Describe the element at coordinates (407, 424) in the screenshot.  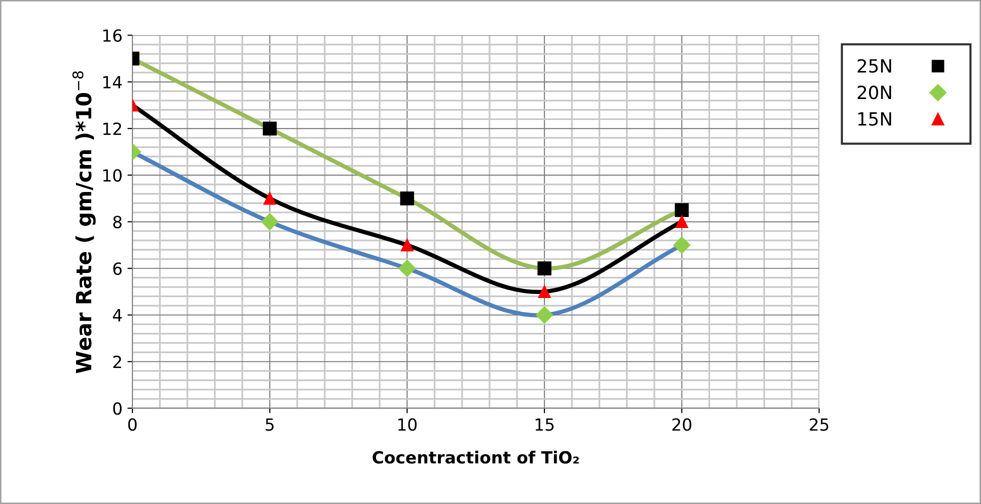
I see `x-tick-label: 10` at that location.